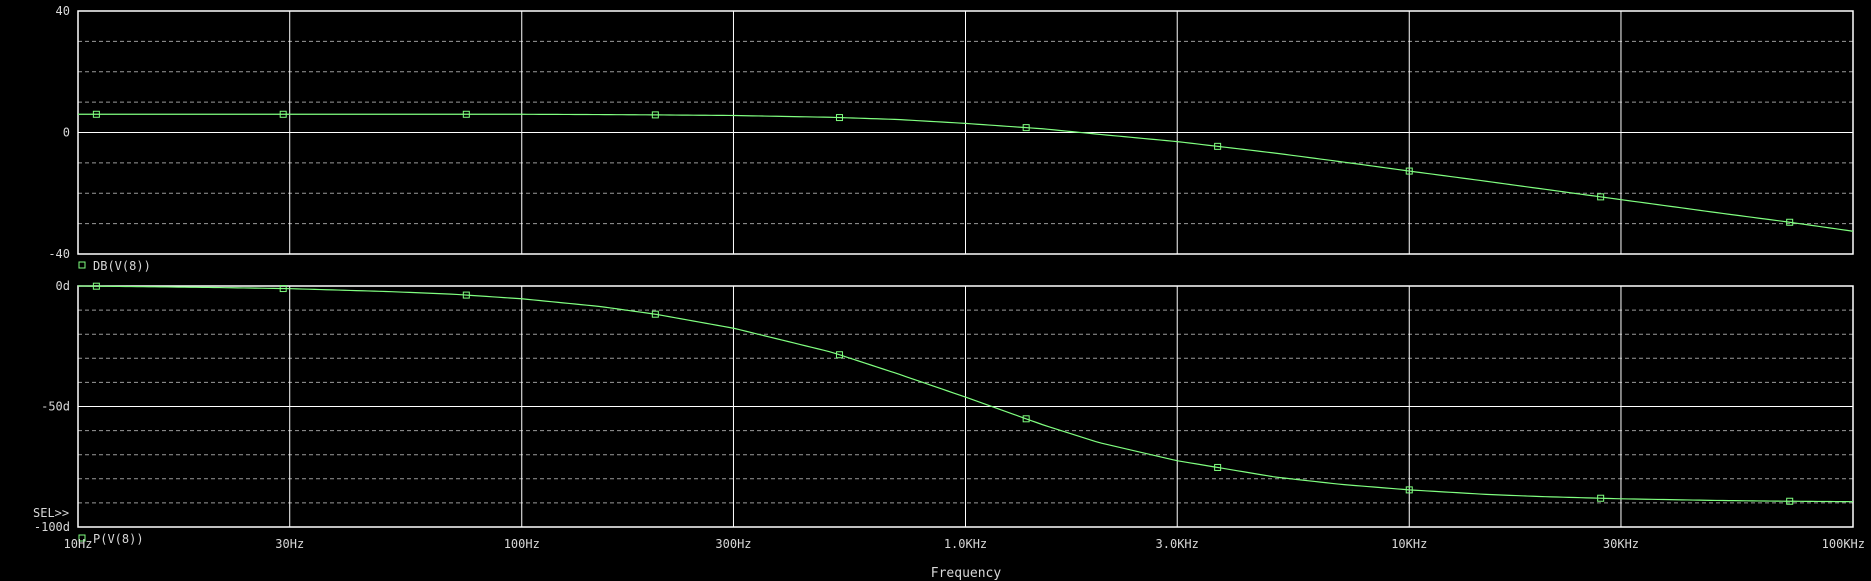  I want to click on legend-label: DB(V(8)), so click(122, 266).